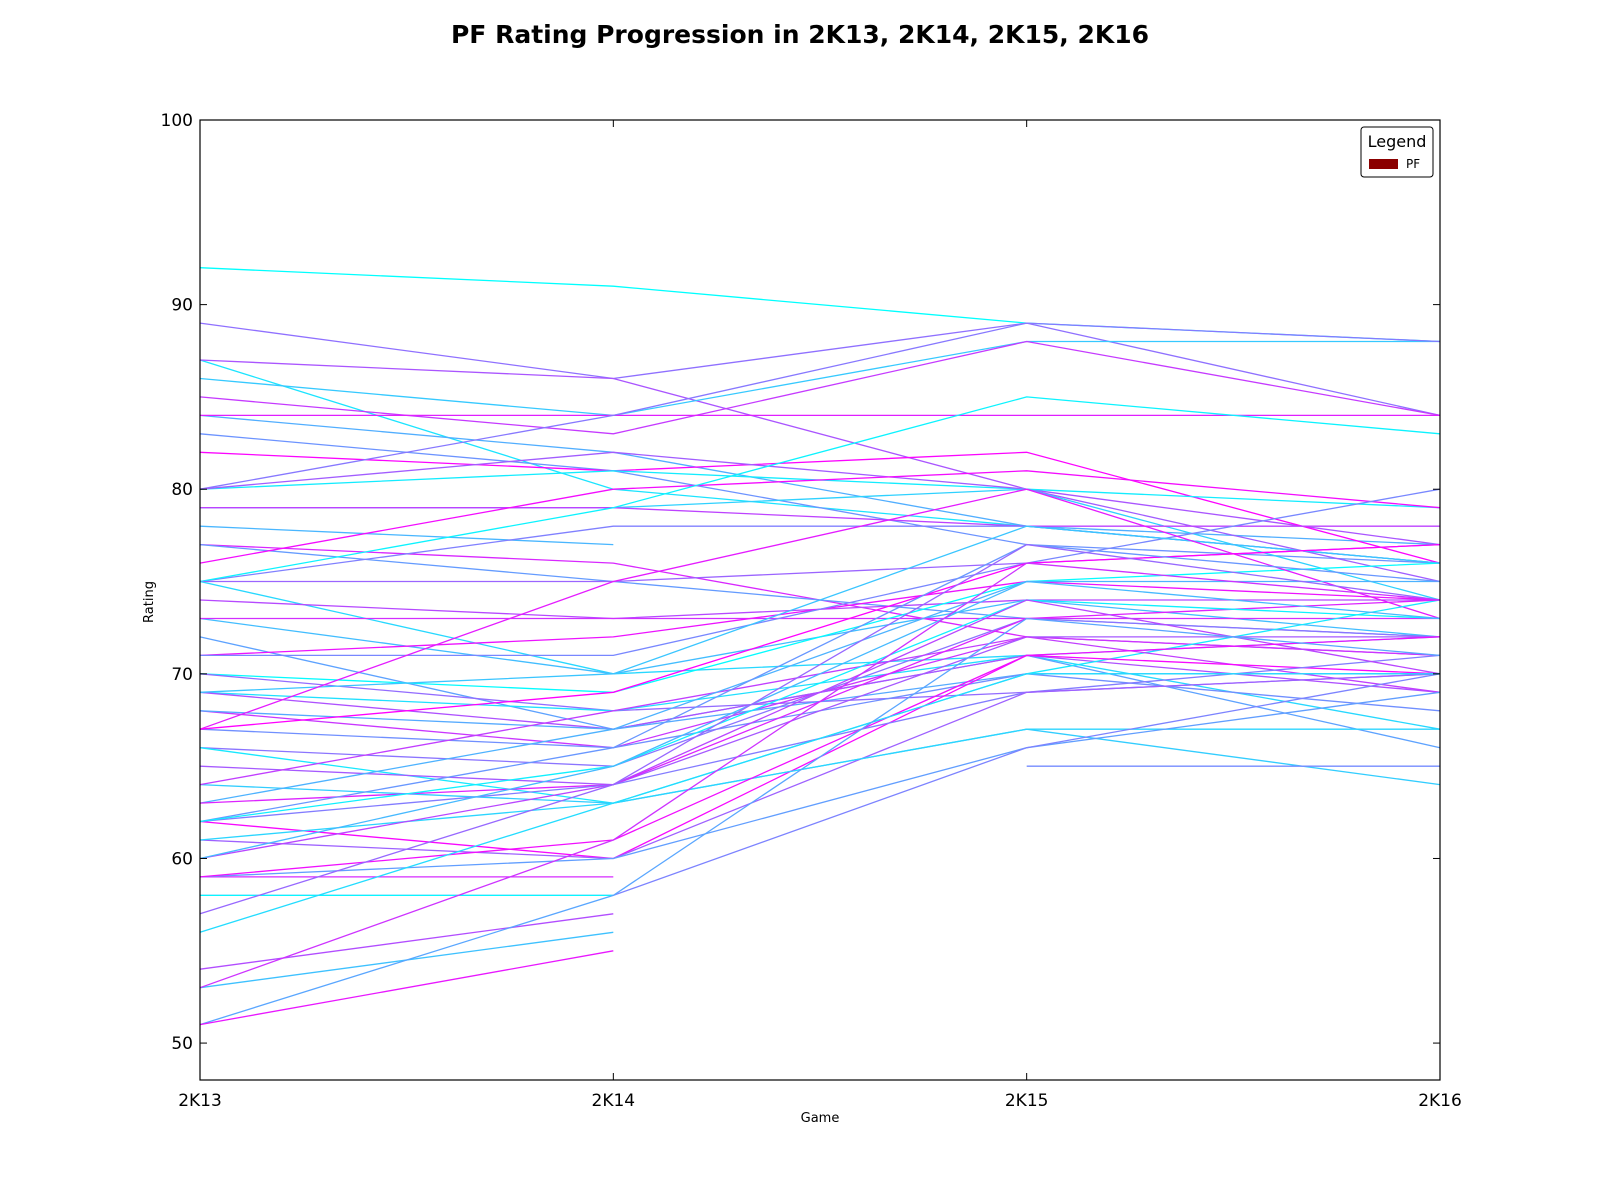  What do you see at coordinates (1413, 164) in the screenshot?
I see `legend-label-pf: PF` at bounding box center [1413, 164].